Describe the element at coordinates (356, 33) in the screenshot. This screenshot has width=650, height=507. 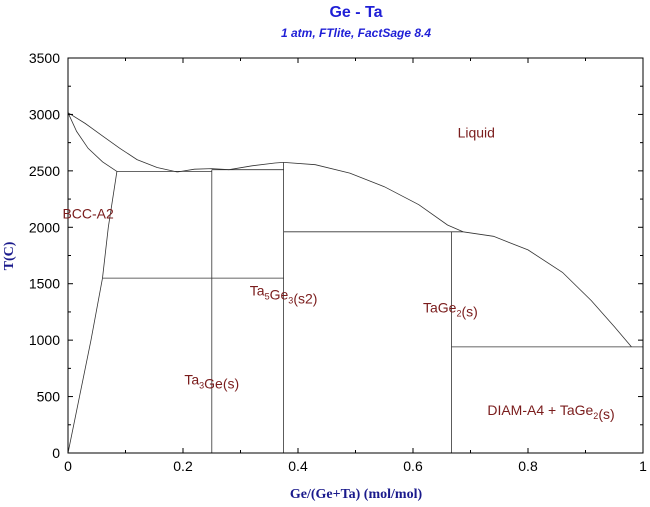
I see `chart-subtitle: 1 atm, FTlite, FactSage 8.4` at that location.